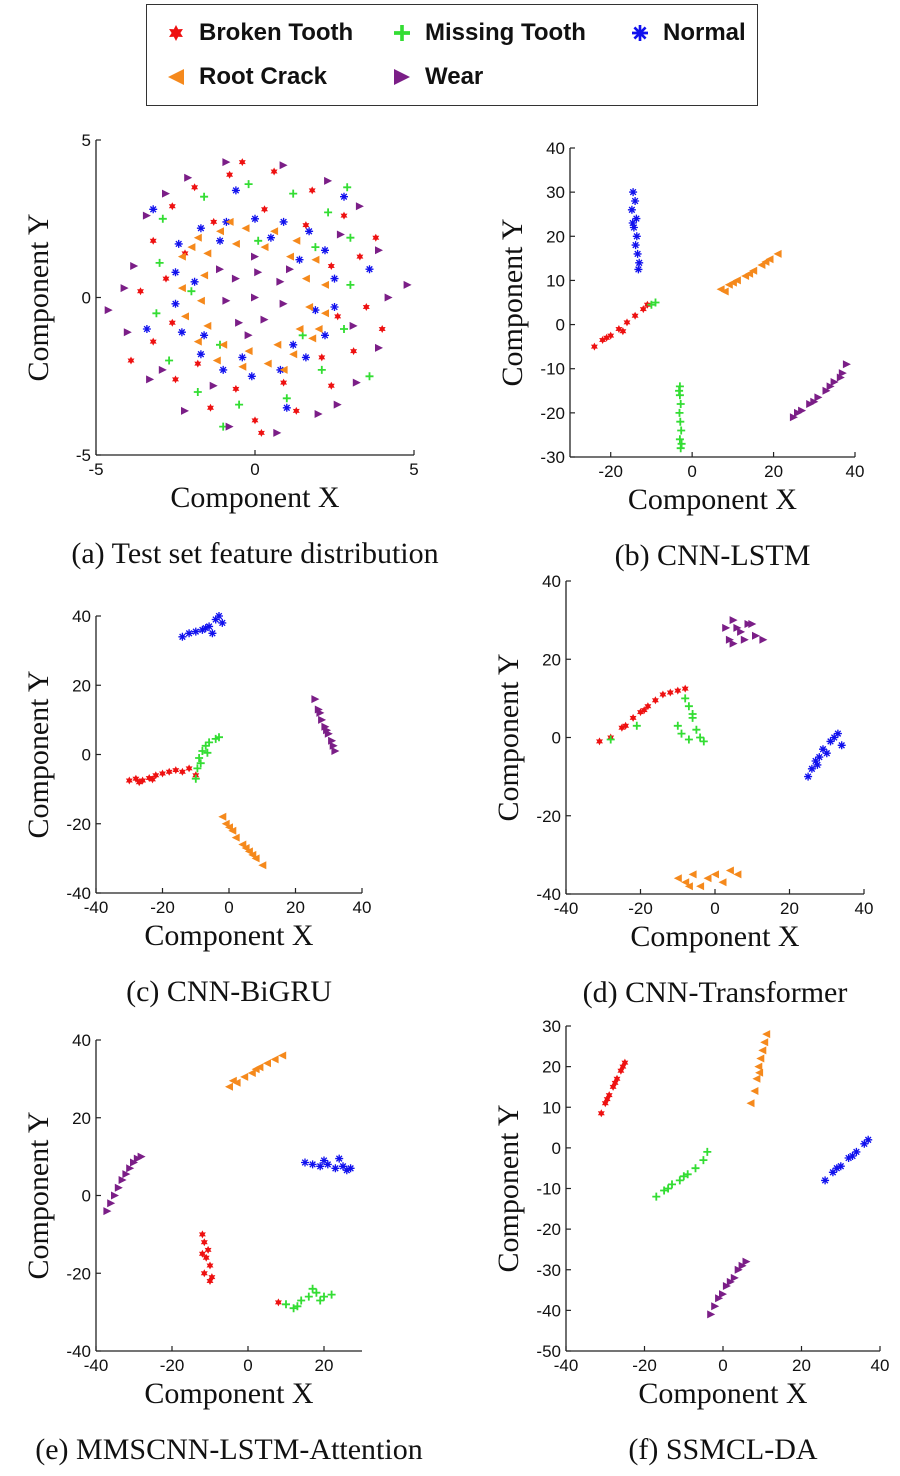 The image size is (900, 1476). Describe the element at coordinates (552, 369) in the screenshot. I see `y-tick-label: -10` at that location.